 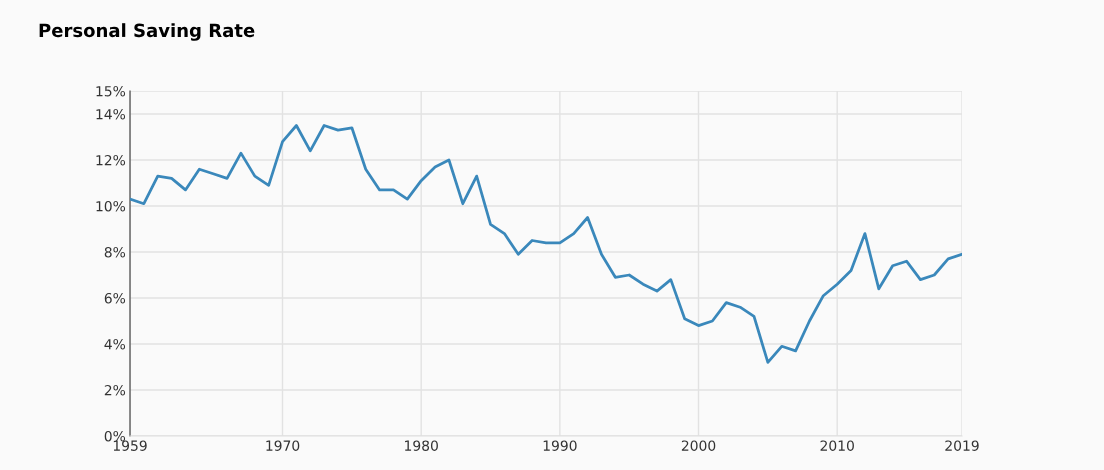 I want to click on x-tick-label: 1959, so click(x=130, y=445).